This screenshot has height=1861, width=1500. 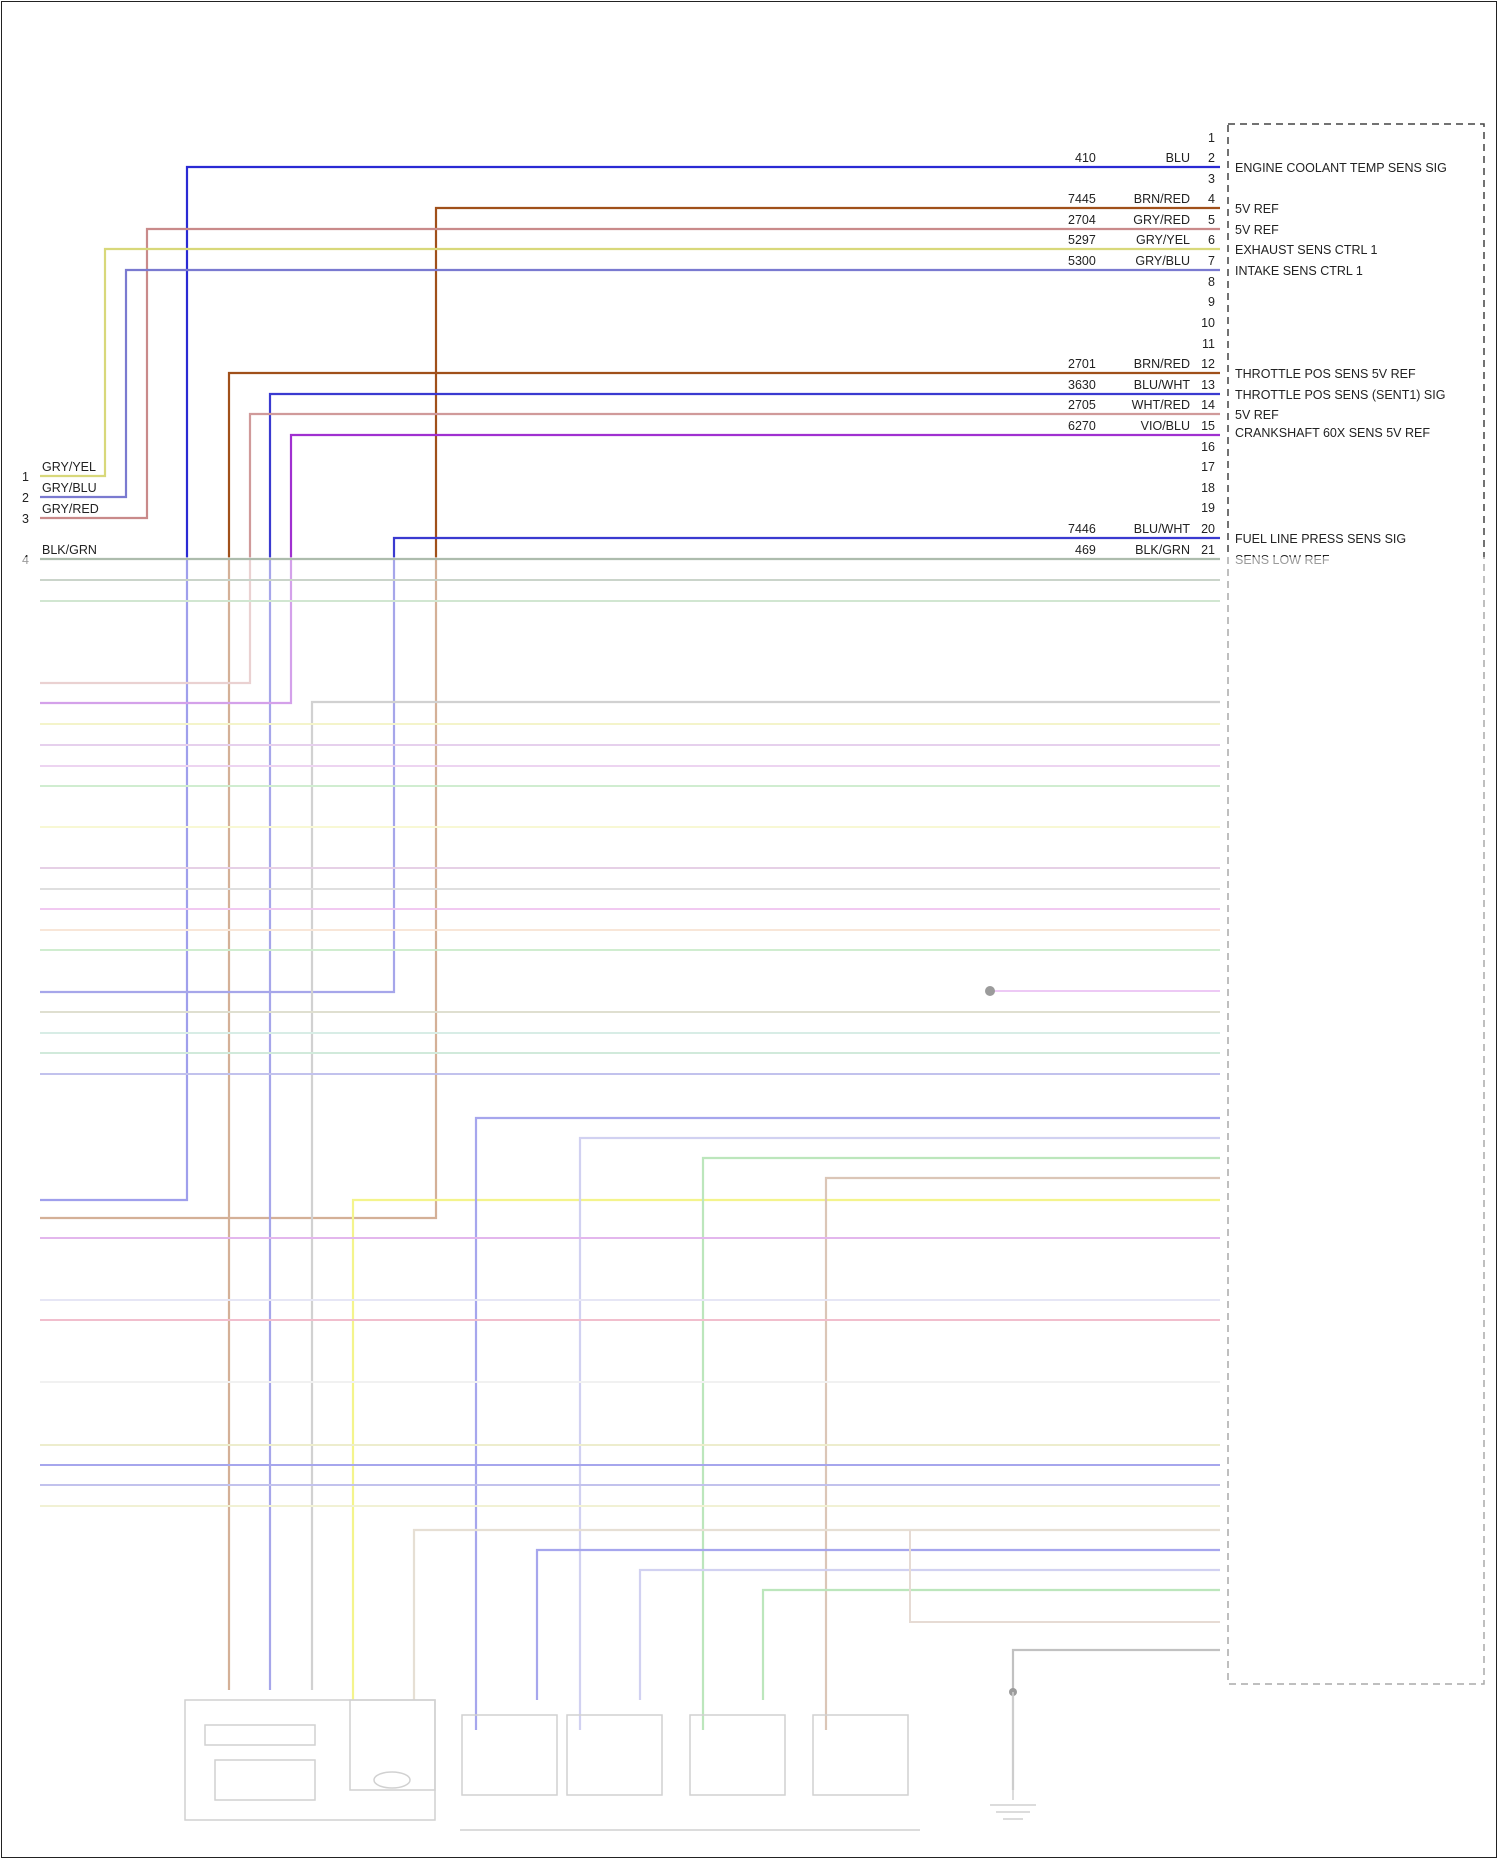 I want to click on pin-number: 15, so click(x=1208, y=426).